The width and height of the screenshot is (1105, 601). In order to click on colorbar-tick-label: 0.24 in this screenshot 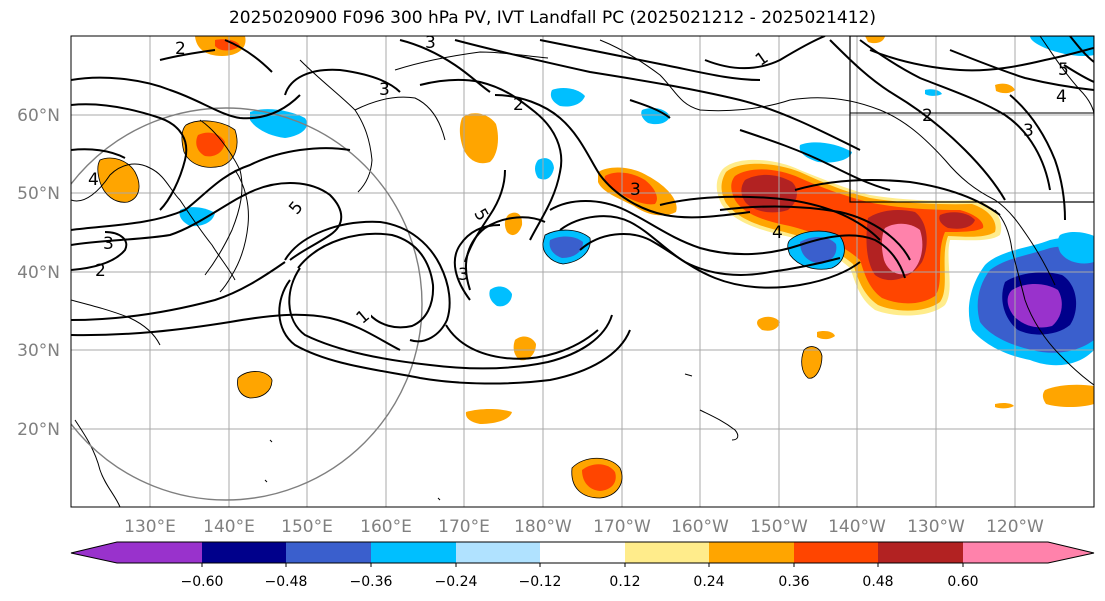, I will do `click(708, 582)`.